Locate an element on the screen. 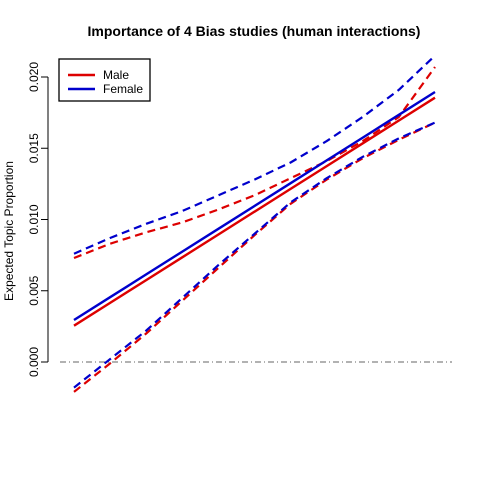 This screenshot has width=480, height=480. legend-box is located at coordinates (104, 80).